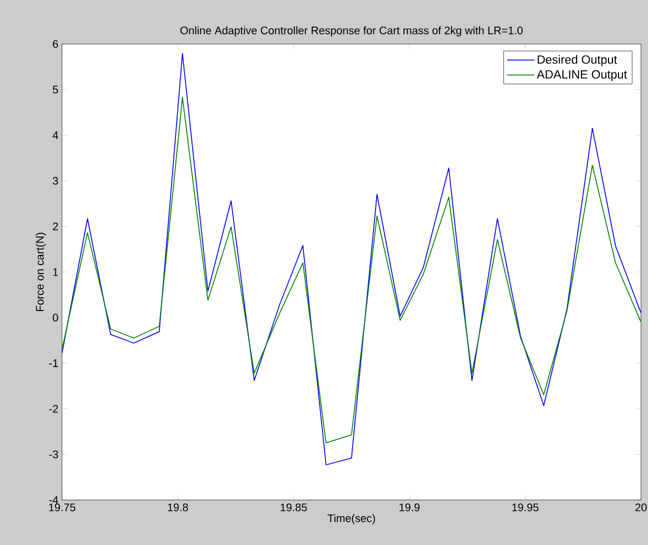 This screenshot has width=648, height=545. Describe the element at coordinates (351, 31) in the screenshot. I see `chart-title: Online Adaptive Controller Response for Cart mass of 2kg with LR=1.0` at that location.